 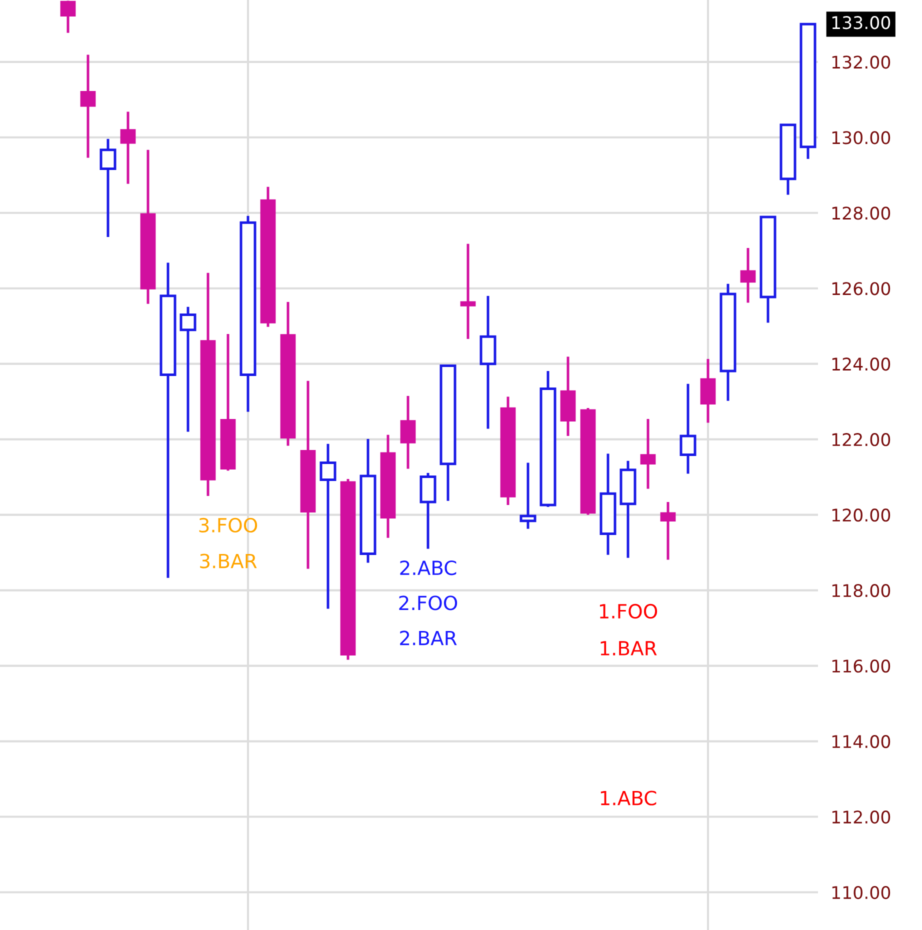 What do you see at coordinates (861, 741) in the screenshot?
I see `y-tick-label: 114.00` at bounding box center [861, 741].